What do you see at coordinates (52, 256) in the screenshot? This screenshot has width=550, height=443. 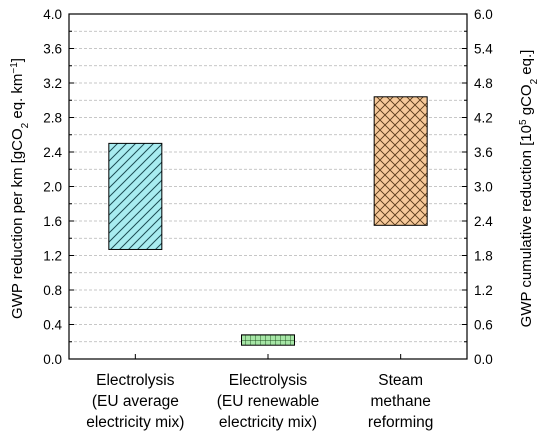 I see `left-tick-label: 1.2` at bounding box center [52, 256].